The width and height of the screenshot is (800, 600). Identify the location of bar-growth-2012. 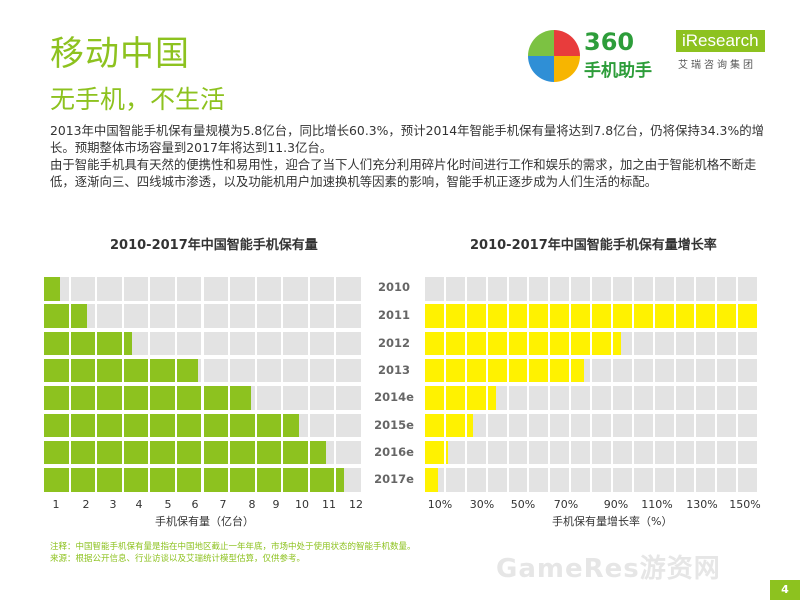
(455, 343).